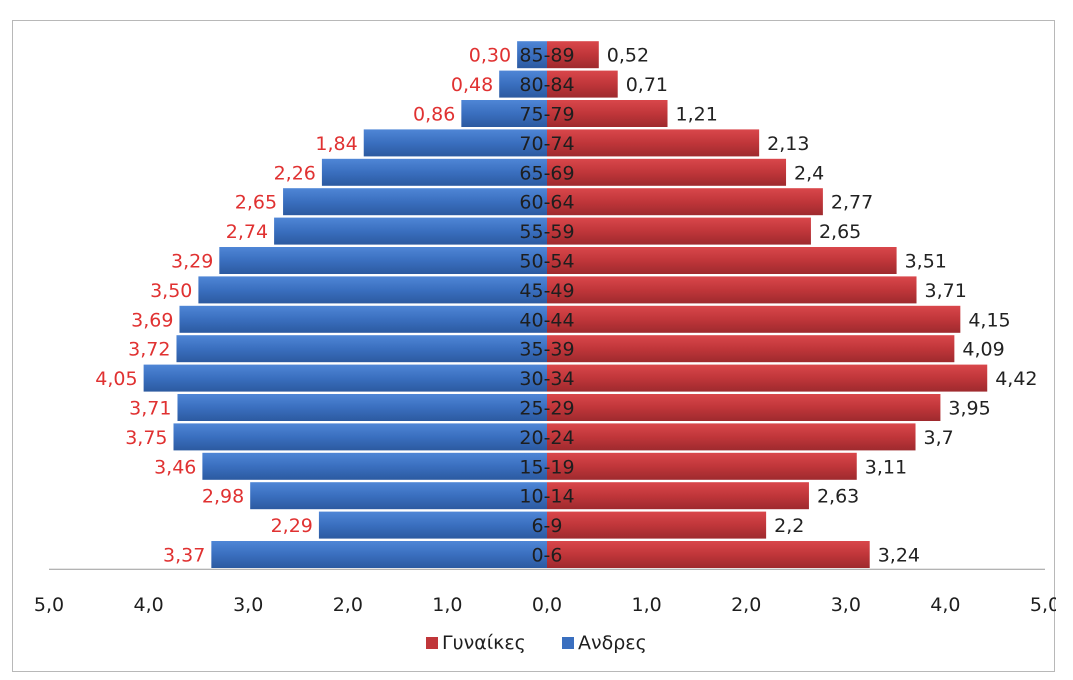  I want to click on x-tick-10: 5,0, so click(1043, 605).